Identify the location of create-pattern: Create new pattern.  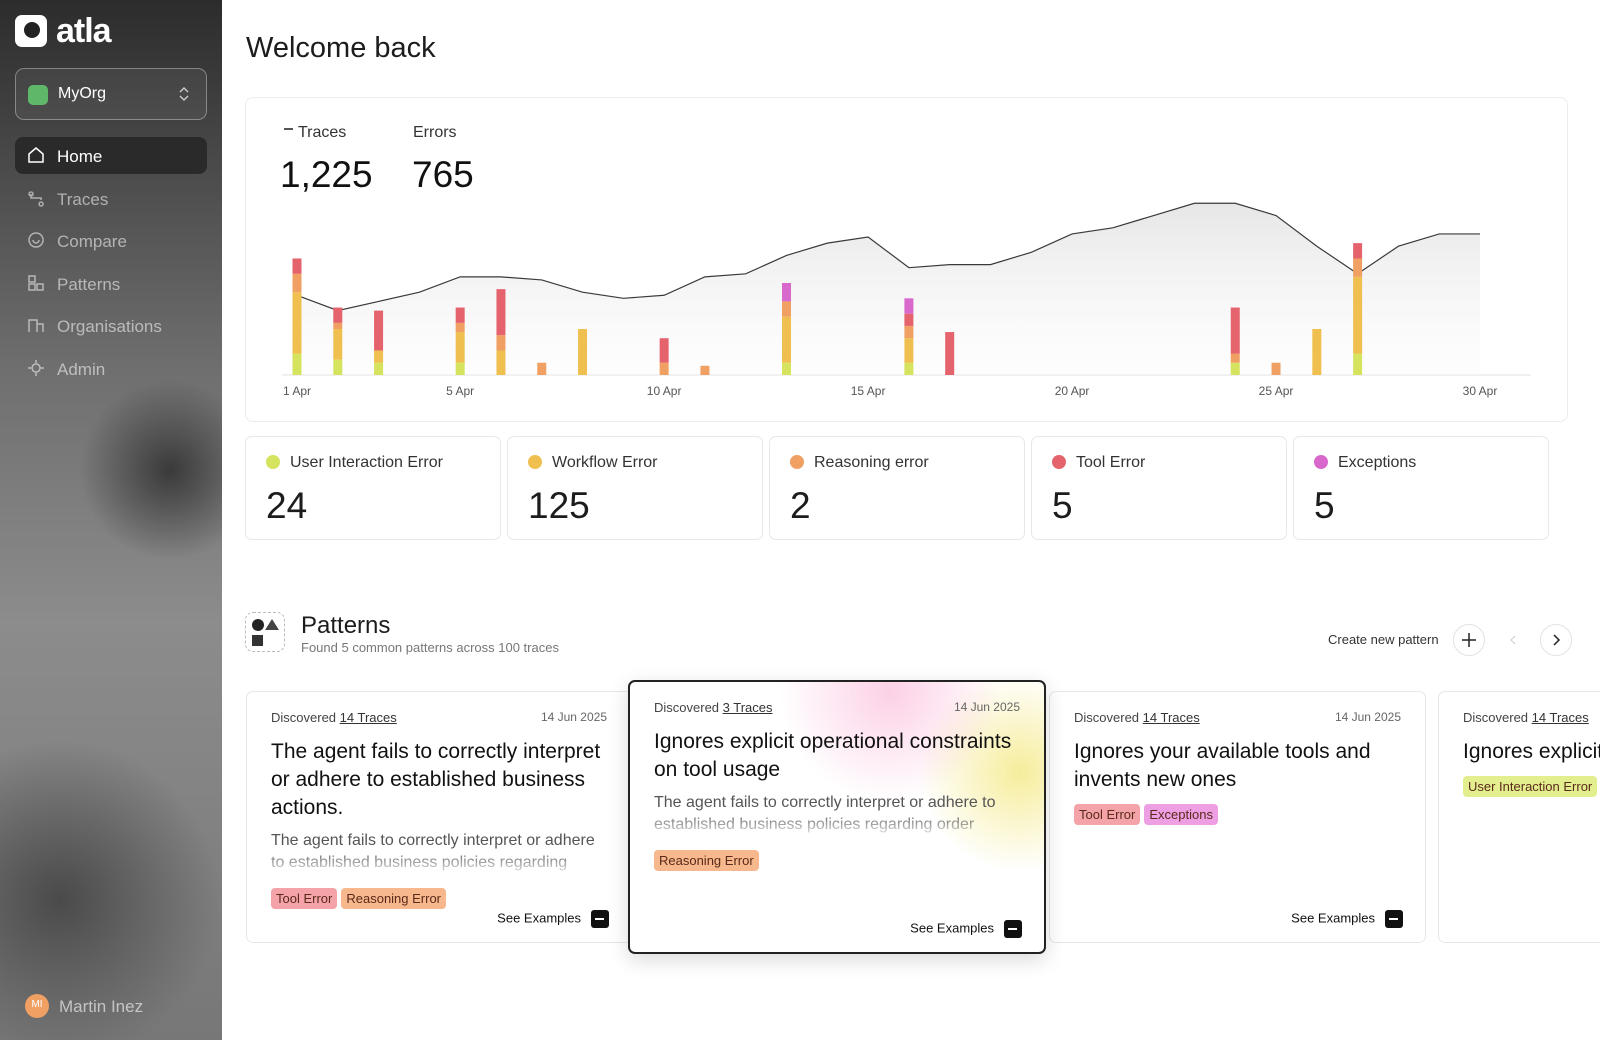
(1383, 639).